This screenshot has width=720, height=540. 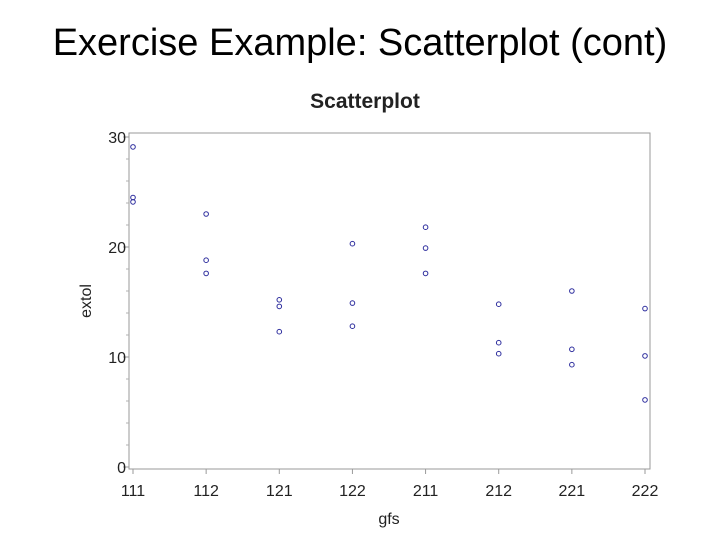 What do you see at coordinates (390, 484) in the screenshot?
I see `x-axis: 111 112 121 122 211 212 221 222` at bounding box center [390, 484].